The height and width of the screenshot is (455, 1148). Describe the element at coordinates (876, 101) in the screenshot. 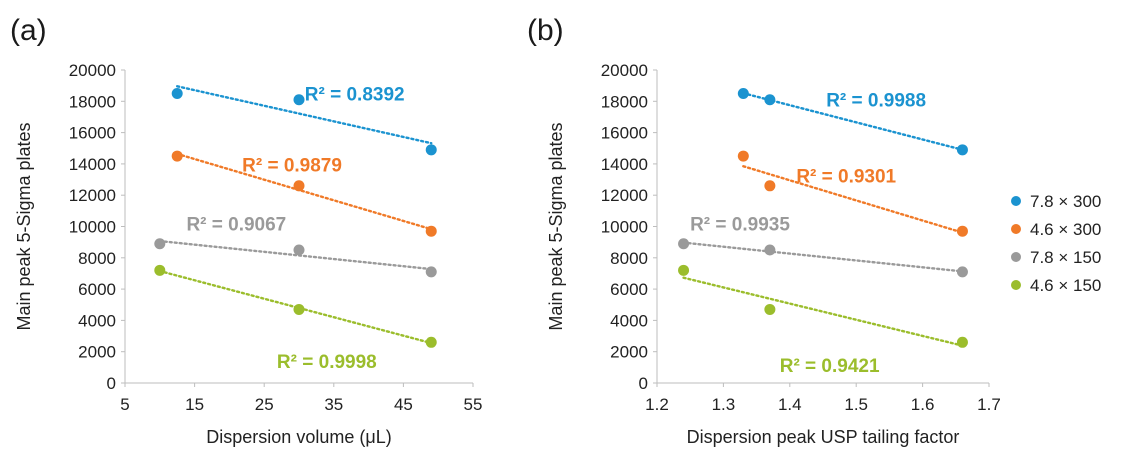

I see `r2-label: R² = 0.9988` at that location.